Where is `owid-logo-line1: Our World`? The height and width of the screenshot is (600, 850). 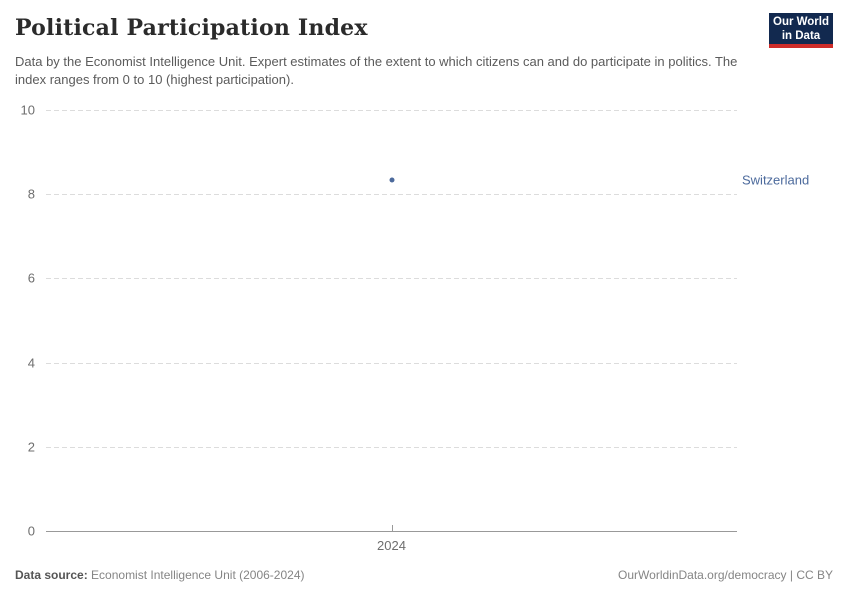
owid-logo-line1: Our World is located at coordinates (801, 22).